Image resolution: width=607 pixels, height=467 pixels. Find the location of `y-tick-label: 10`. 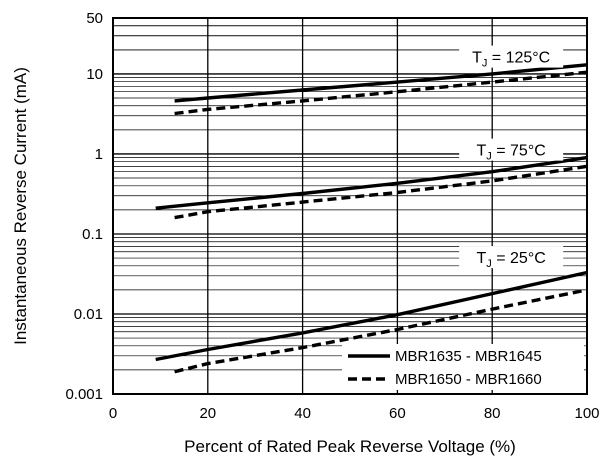

y-tick-label: 10 is located at coordinates (94, 74).